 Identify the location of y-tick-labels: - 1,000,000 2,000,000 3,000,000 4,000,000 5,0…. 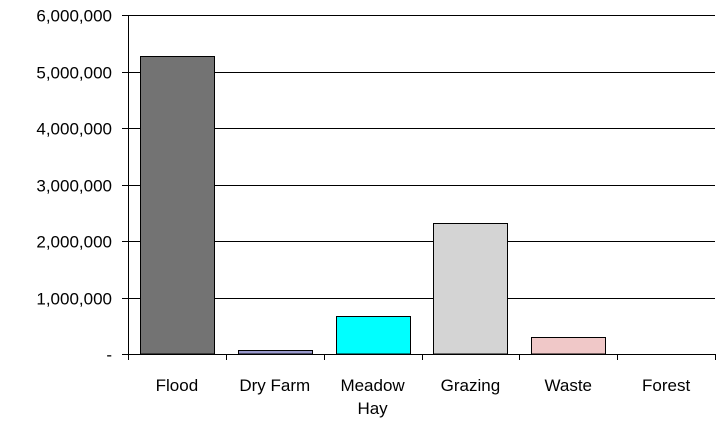
(74, 186).